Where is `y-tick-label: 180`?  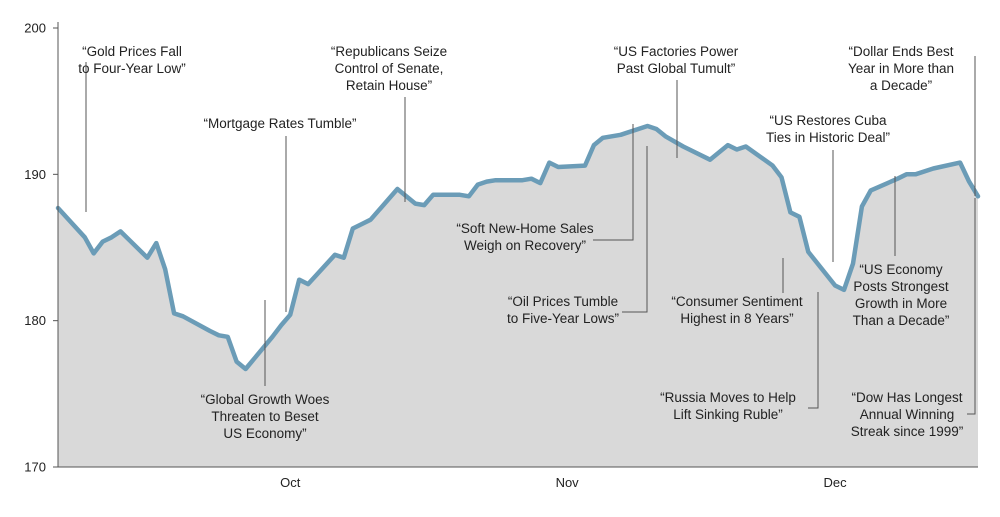
y-tick-label: 180 is located at coordinates (35, 320).